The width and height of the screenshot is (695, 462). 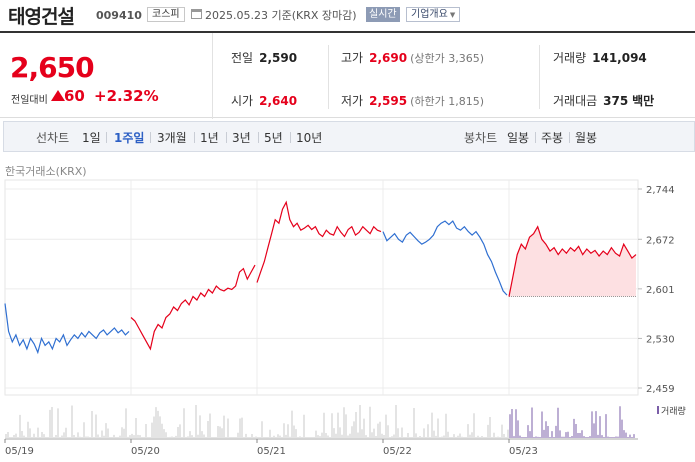 I want to click on stock-code: 009410, so click(x=119, y=15).